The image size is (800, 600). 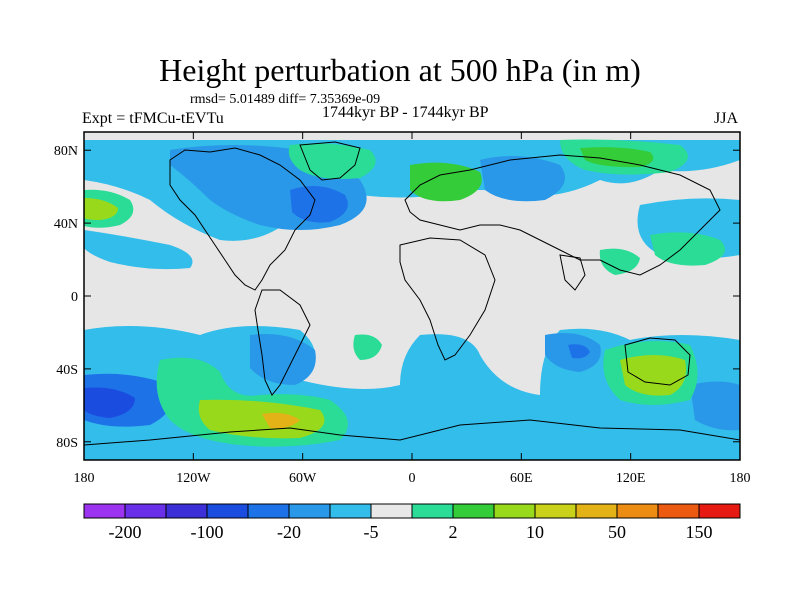 What do you see at coordinates (726, 118) in the screenshot?
I see `season-label: JJA` at bounding box center [726, 118].